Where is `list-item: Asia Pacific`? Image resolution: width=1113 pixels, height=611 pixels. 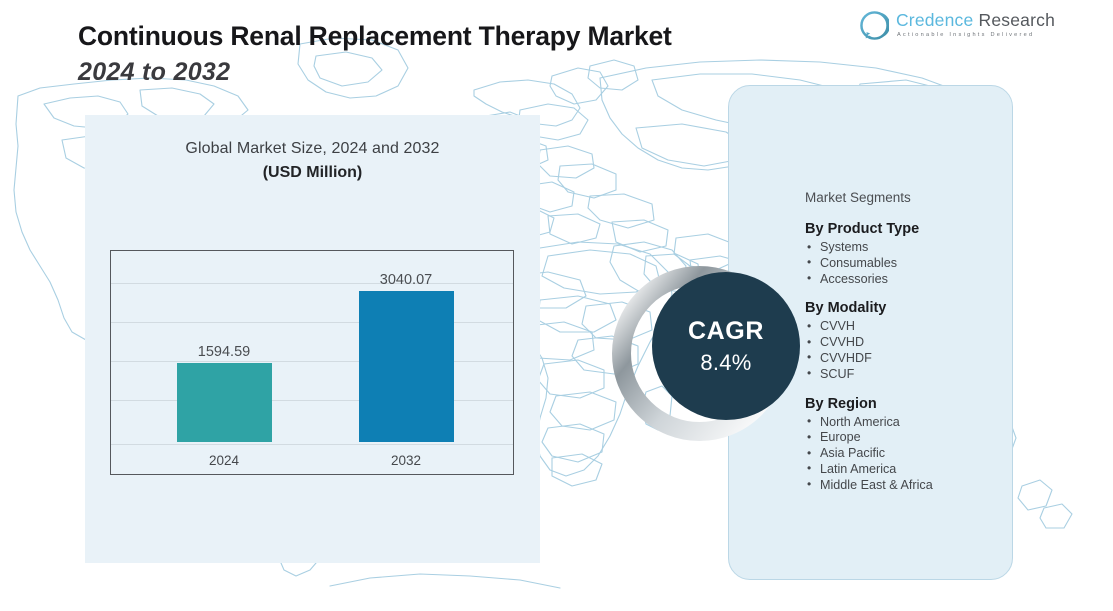 list-item: Asia Pacific is located at coordinates (912, 454).